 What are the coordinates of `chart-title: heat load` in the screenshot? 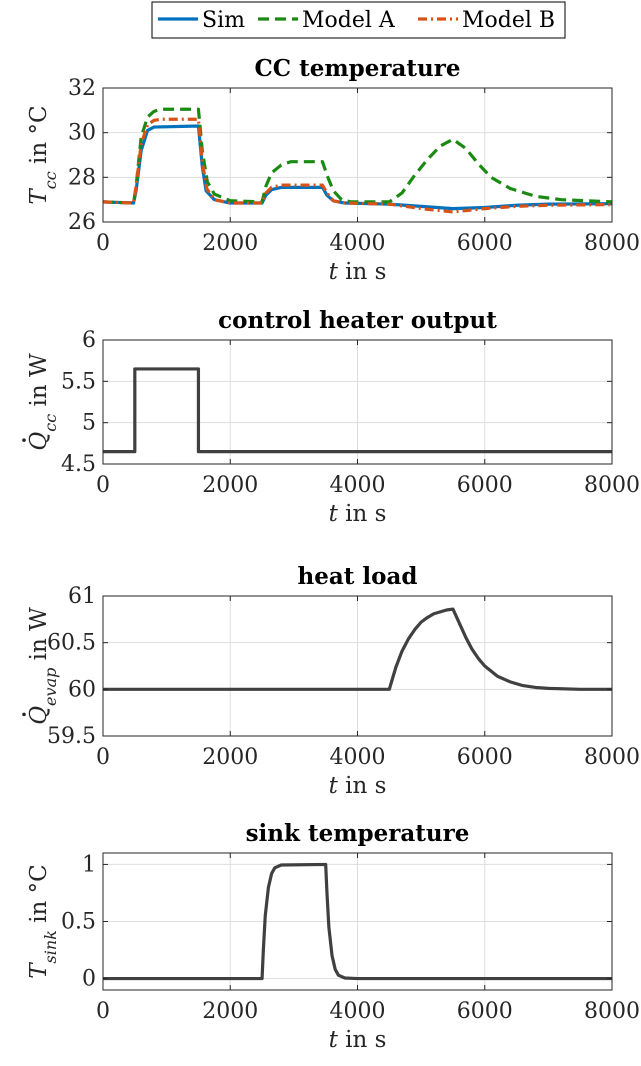 It's located at (358, 576).